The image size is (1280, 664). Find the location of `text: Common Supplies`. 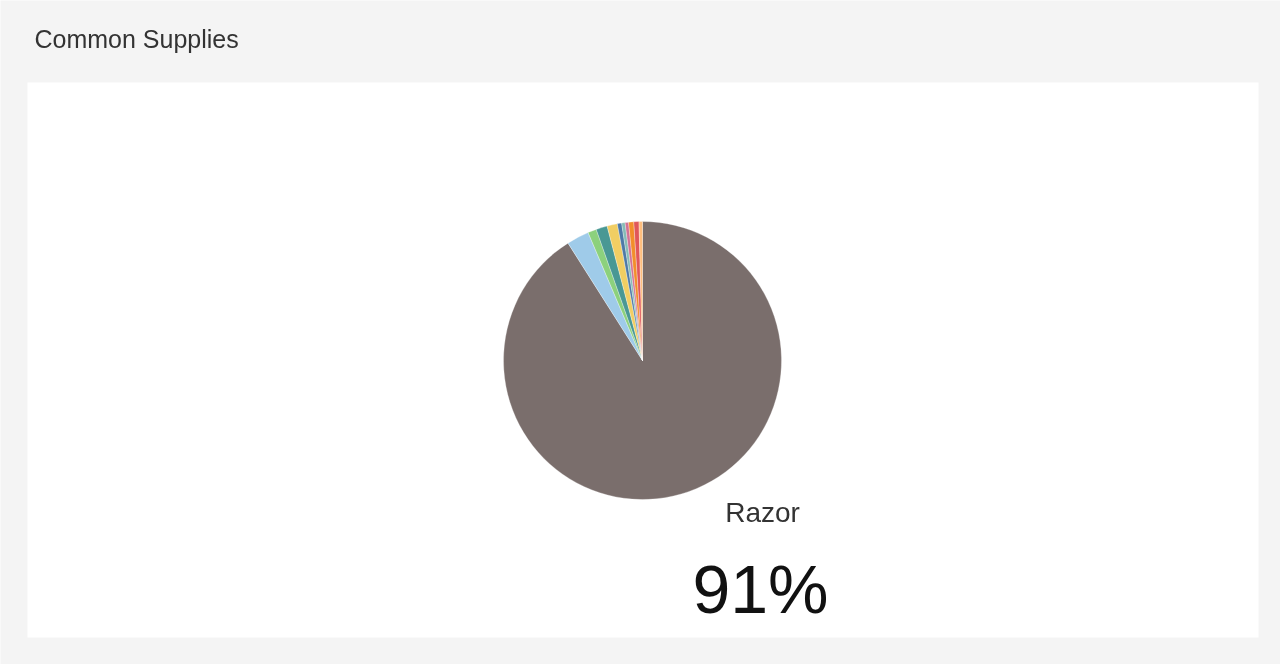

text: Common Supplies is located at coordinates (136, 38).